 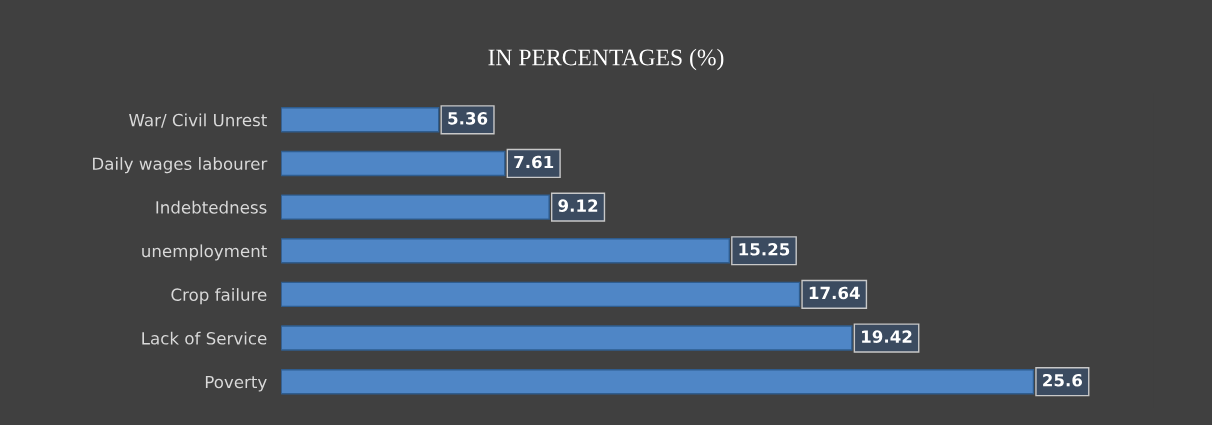 What do you see at coordinates (236, 383) in the screenshot?
I see `y-tick-label: Poverty` at bounding box center [236, 383].